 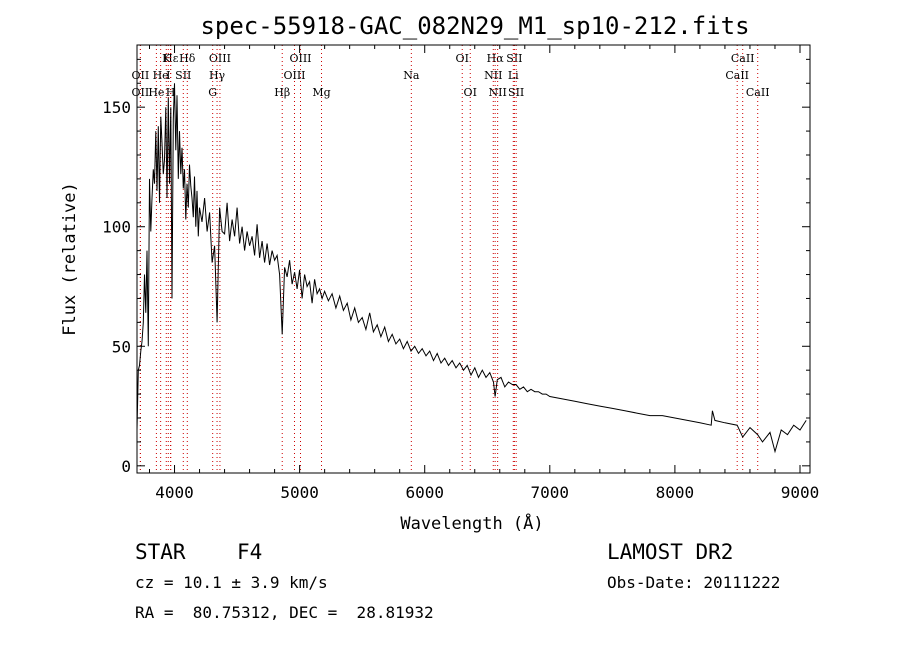 I want to click on x-tick-label-9000: 9000, so click(x=800, y=492).